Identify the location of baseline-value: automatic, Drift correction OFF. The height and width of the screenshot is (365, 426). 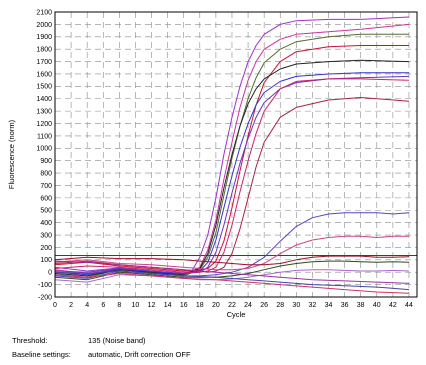
(139, 354).